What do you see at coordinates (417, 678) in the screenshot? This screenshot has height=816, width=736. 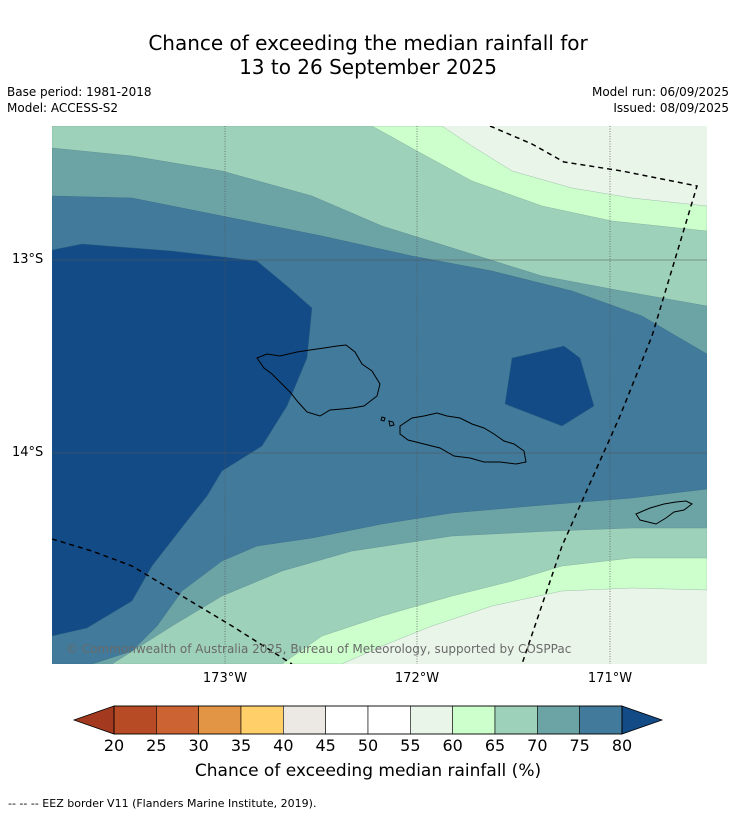 I see `lon-label-172w: 172°W` at bounding box center [417, 678].